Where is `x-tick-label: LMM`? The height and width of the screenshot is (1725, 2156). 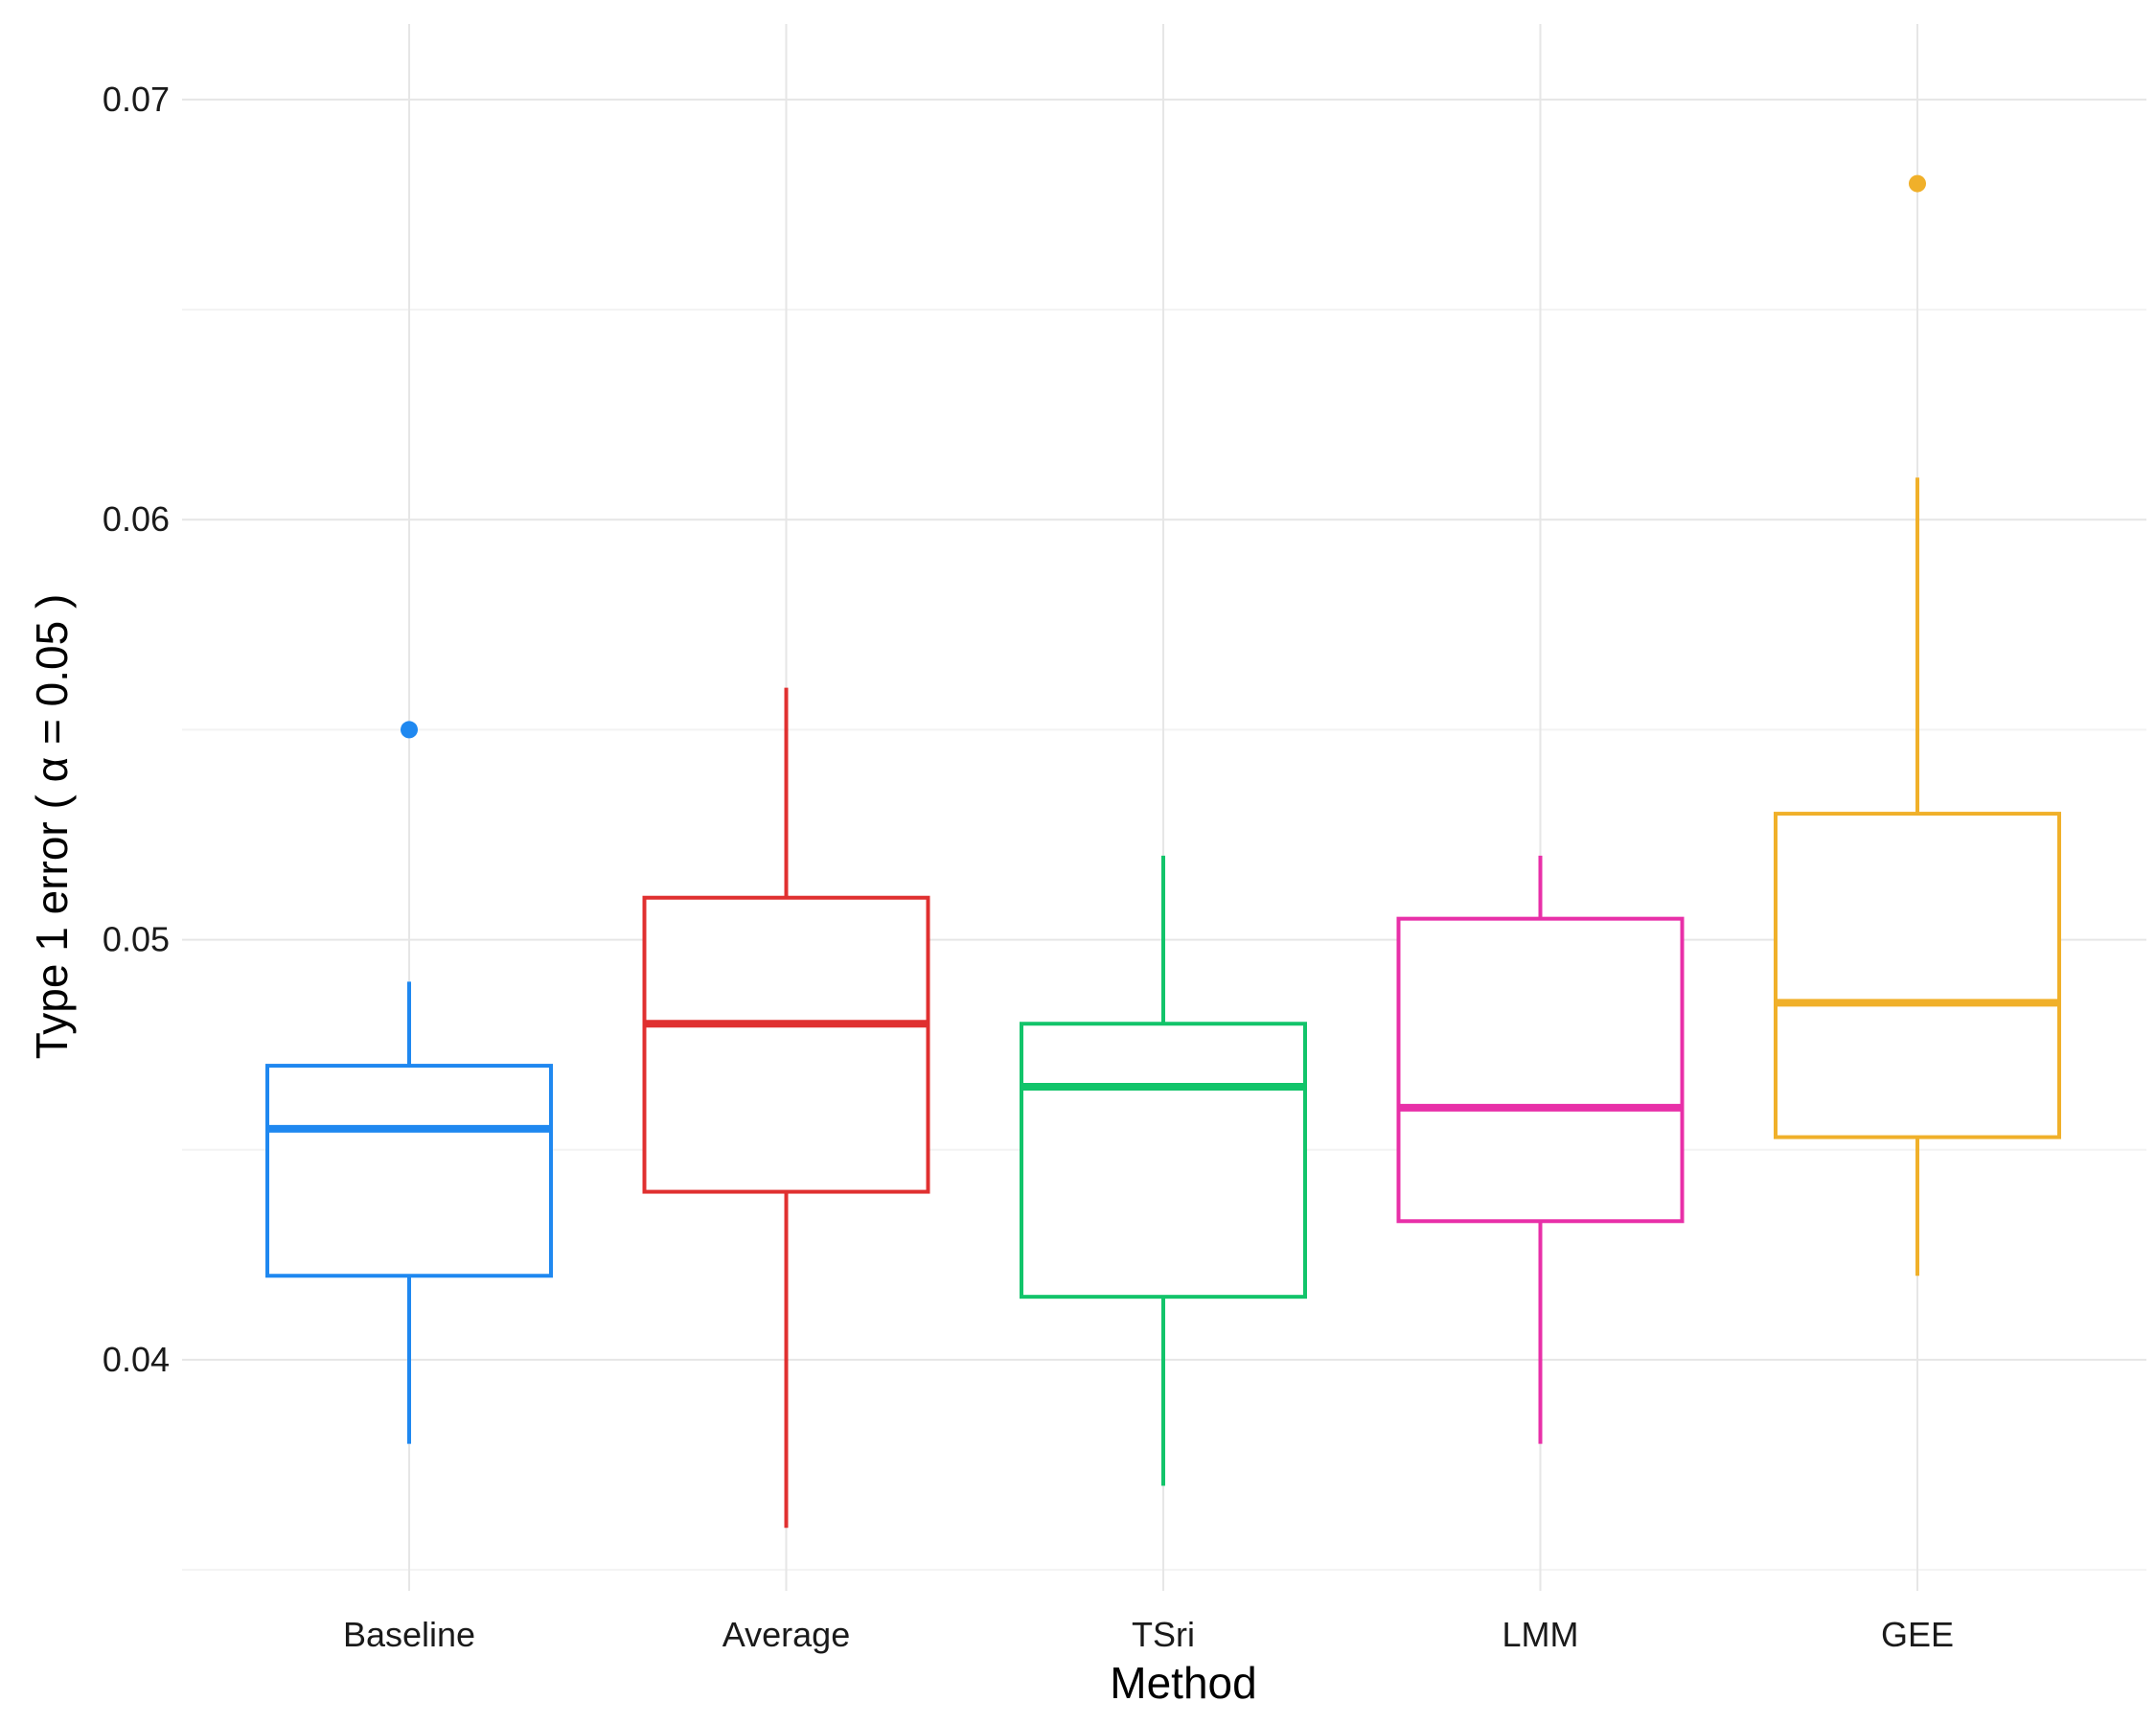
x-tick-label: LMM is located at coordinates (1540, 1634).